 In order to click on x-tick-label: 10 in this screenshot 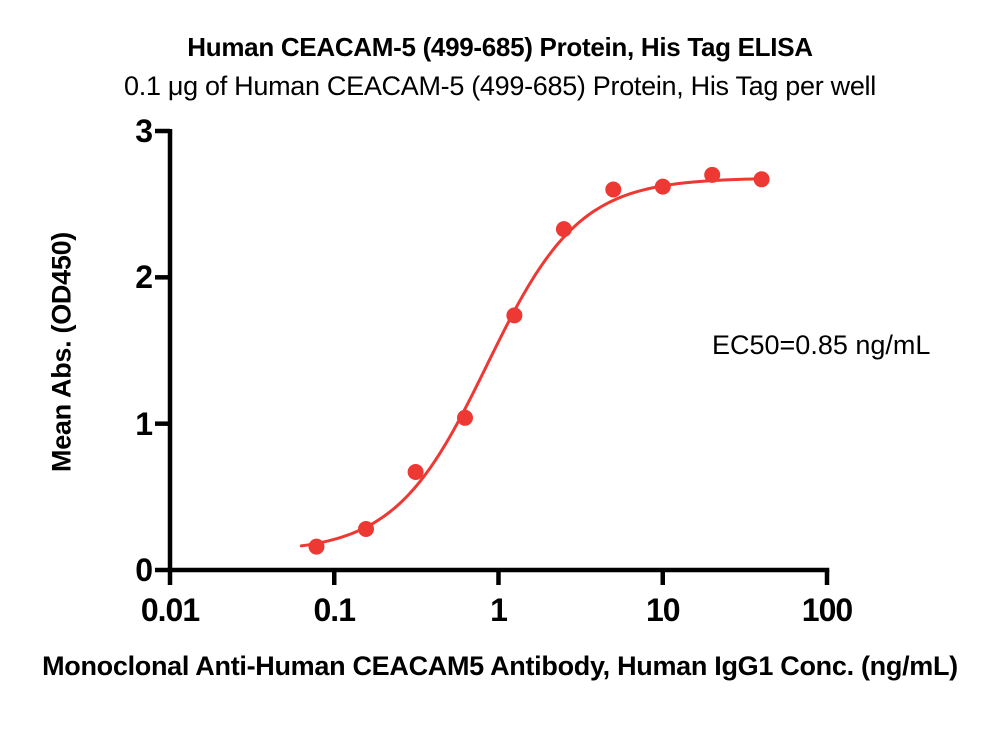, I will do `click(663, 610)`.